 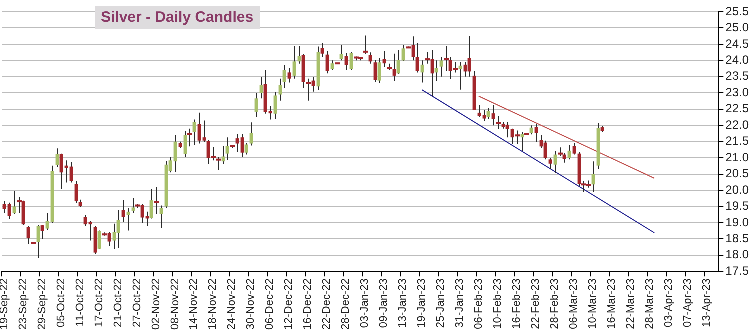 I want to click on x-tick-label: 28-Dec-22, so click(x=346, y=304).